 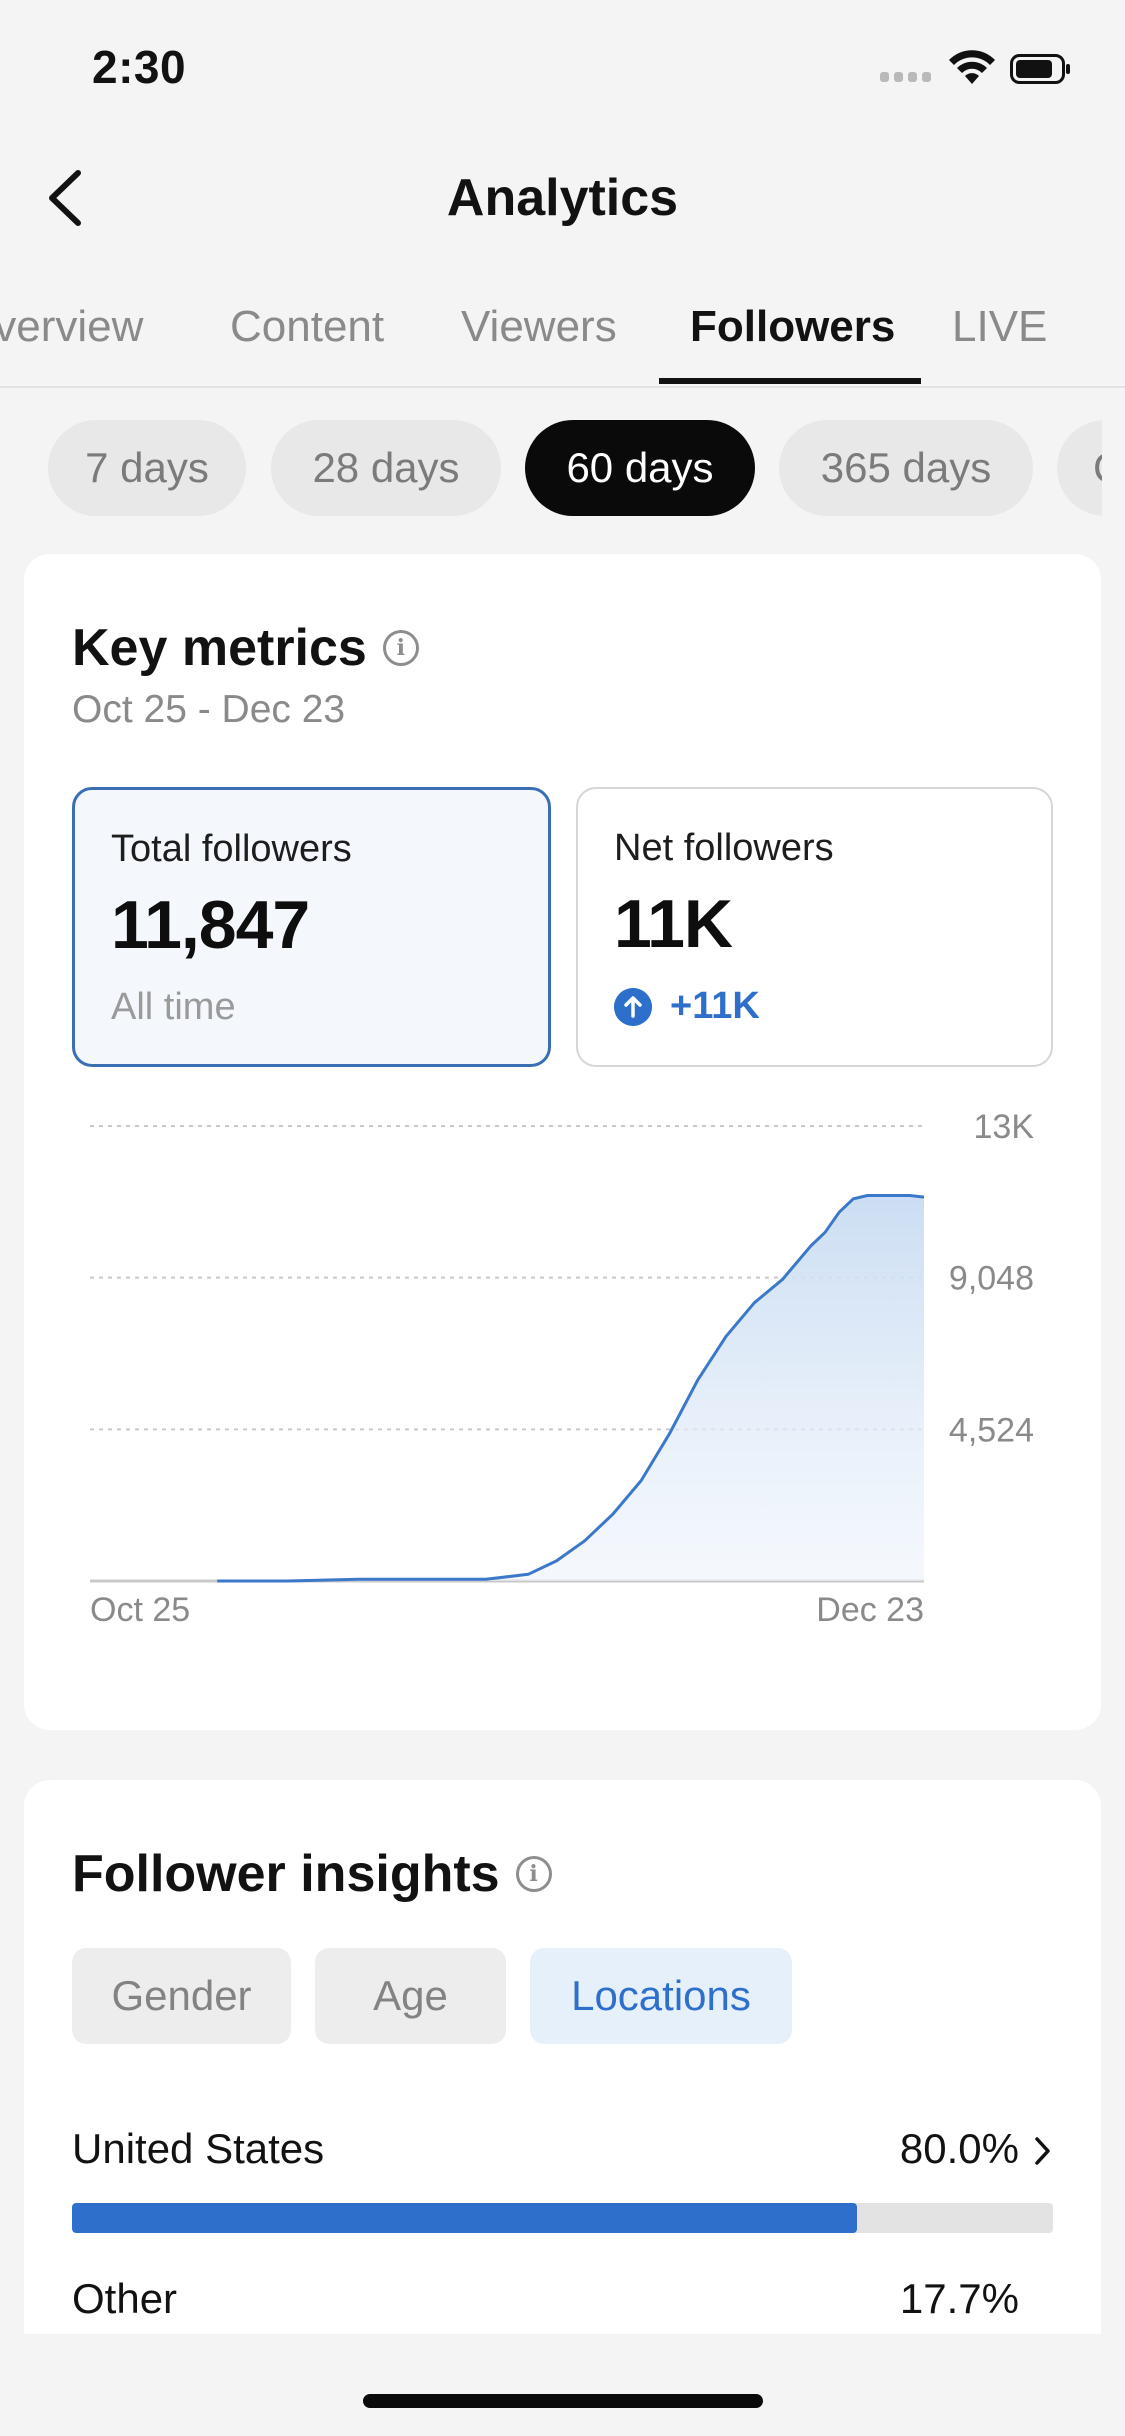 What do you see at coordinates (386, 468) in the screenshot?
I see `range-chip-28-days: 28 days` at bounding box center [386, 468].